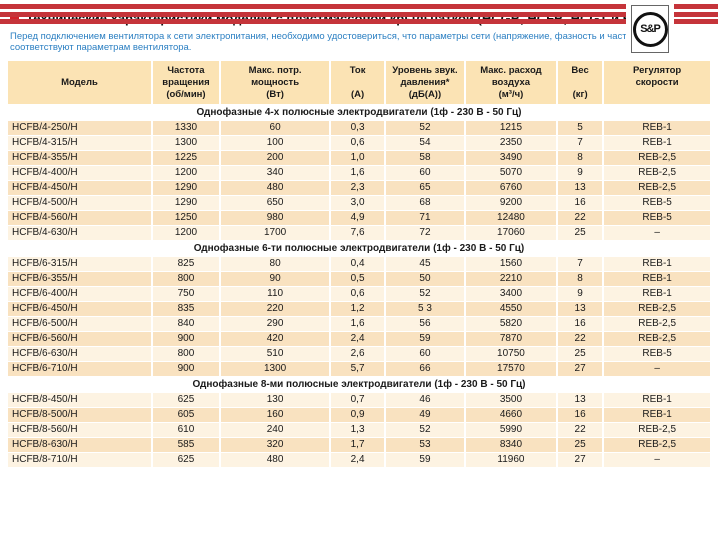  Describe the element at coordinates (14, 18) in the screenshot. I see `red-square-bullet-icon` at that location.